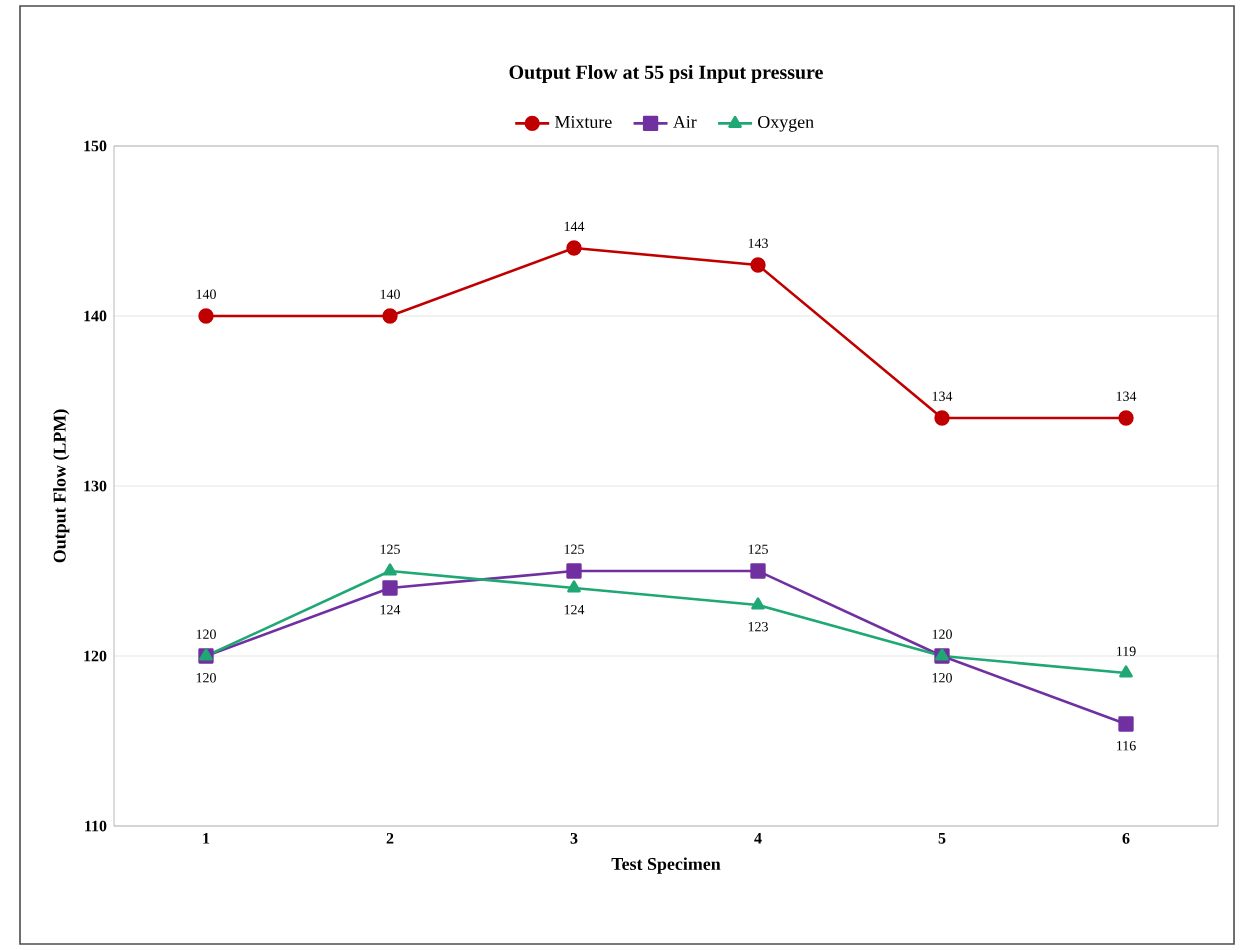  Describe the element at coordinates (666, 865) in the screenshot. I see `x-axis-title: Test Specimen` at that location.